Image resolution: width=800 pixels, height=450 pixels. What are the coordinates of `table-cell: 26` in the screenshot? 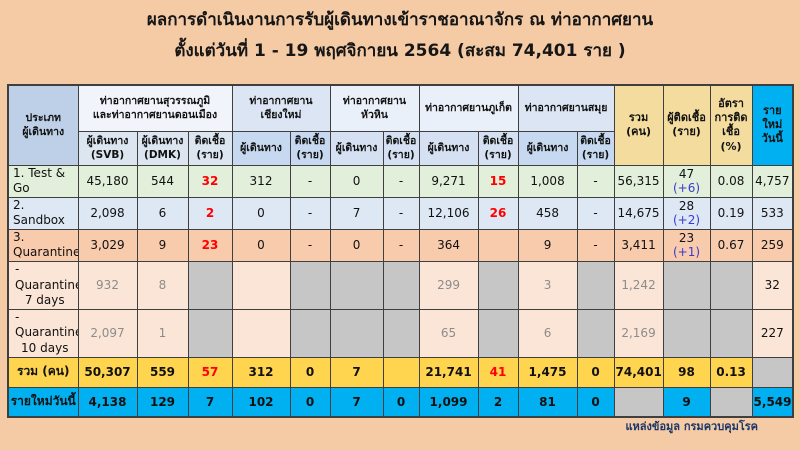 It's located at (498, 213).